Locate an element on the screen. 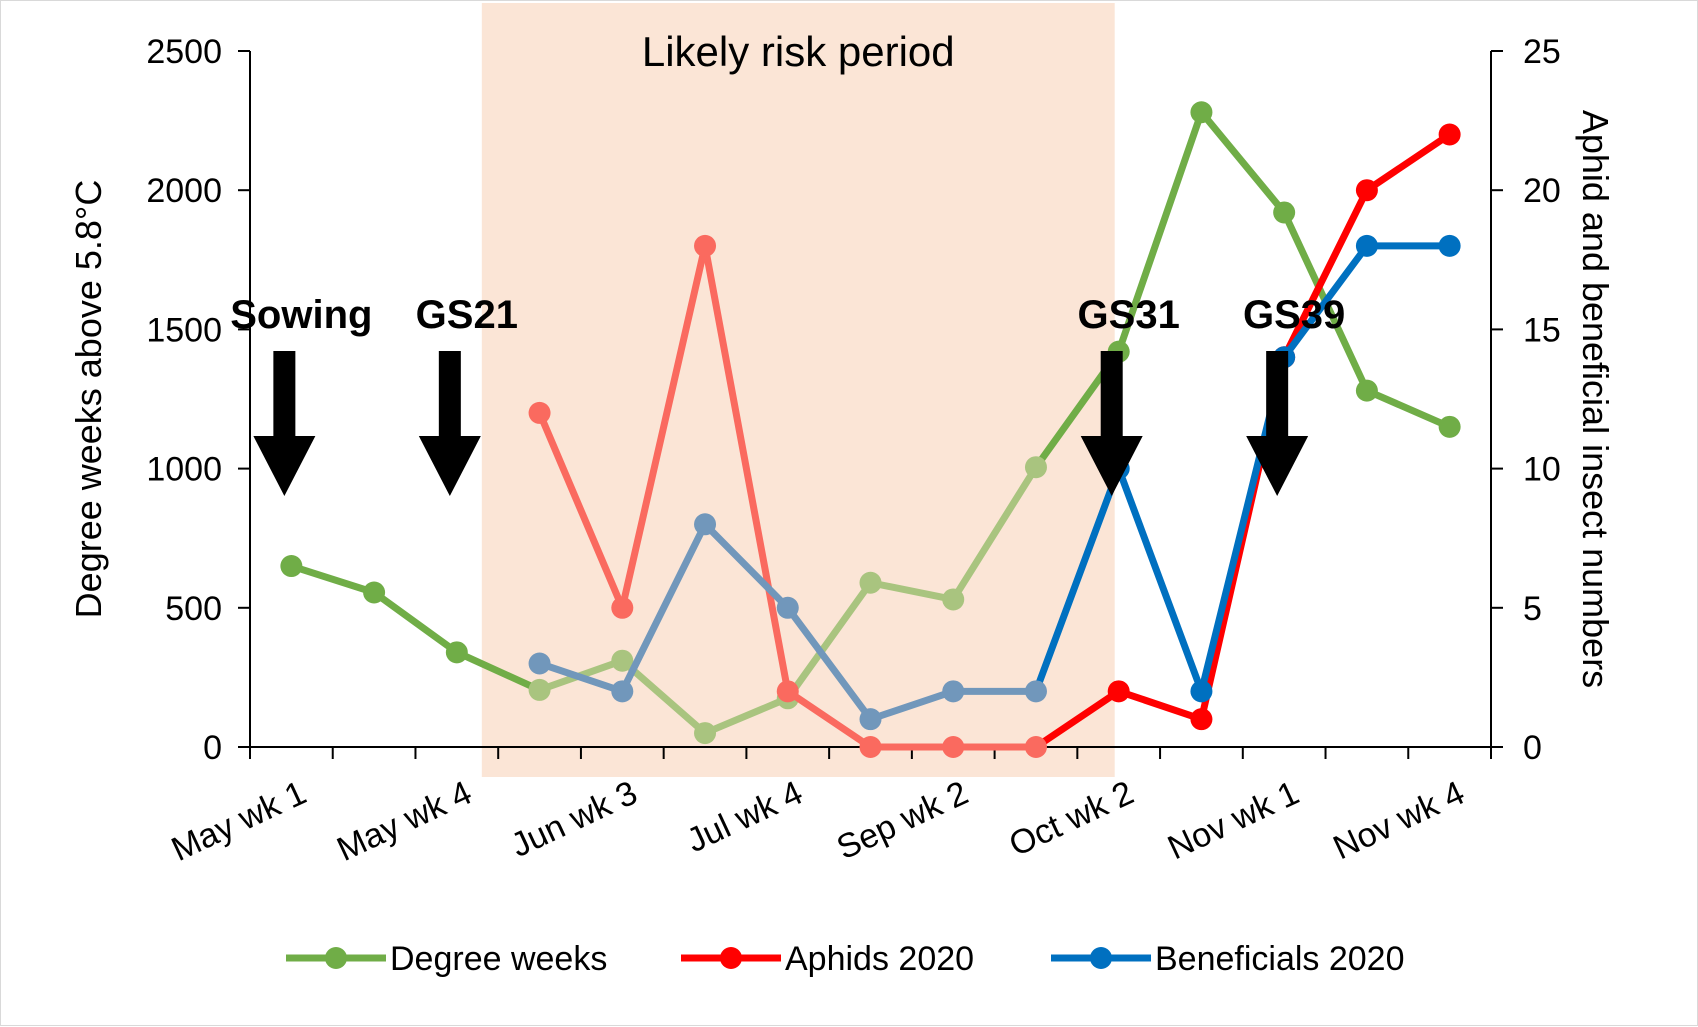 The width and height of the screenshot is (1698, 1027). x-tick-label: May wk 1 is located at coordinates (239, 821).